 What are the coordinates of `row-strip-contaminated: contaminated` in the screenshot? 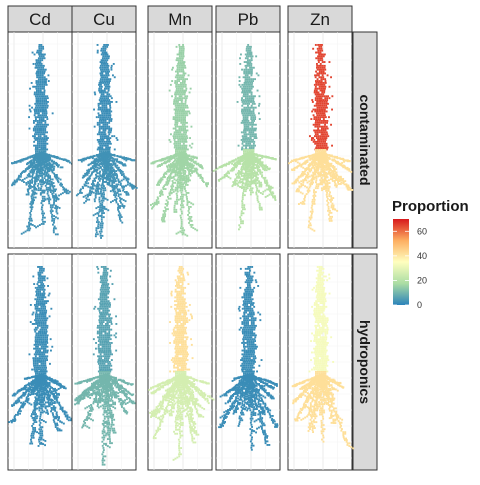 It's located at (365, 140).